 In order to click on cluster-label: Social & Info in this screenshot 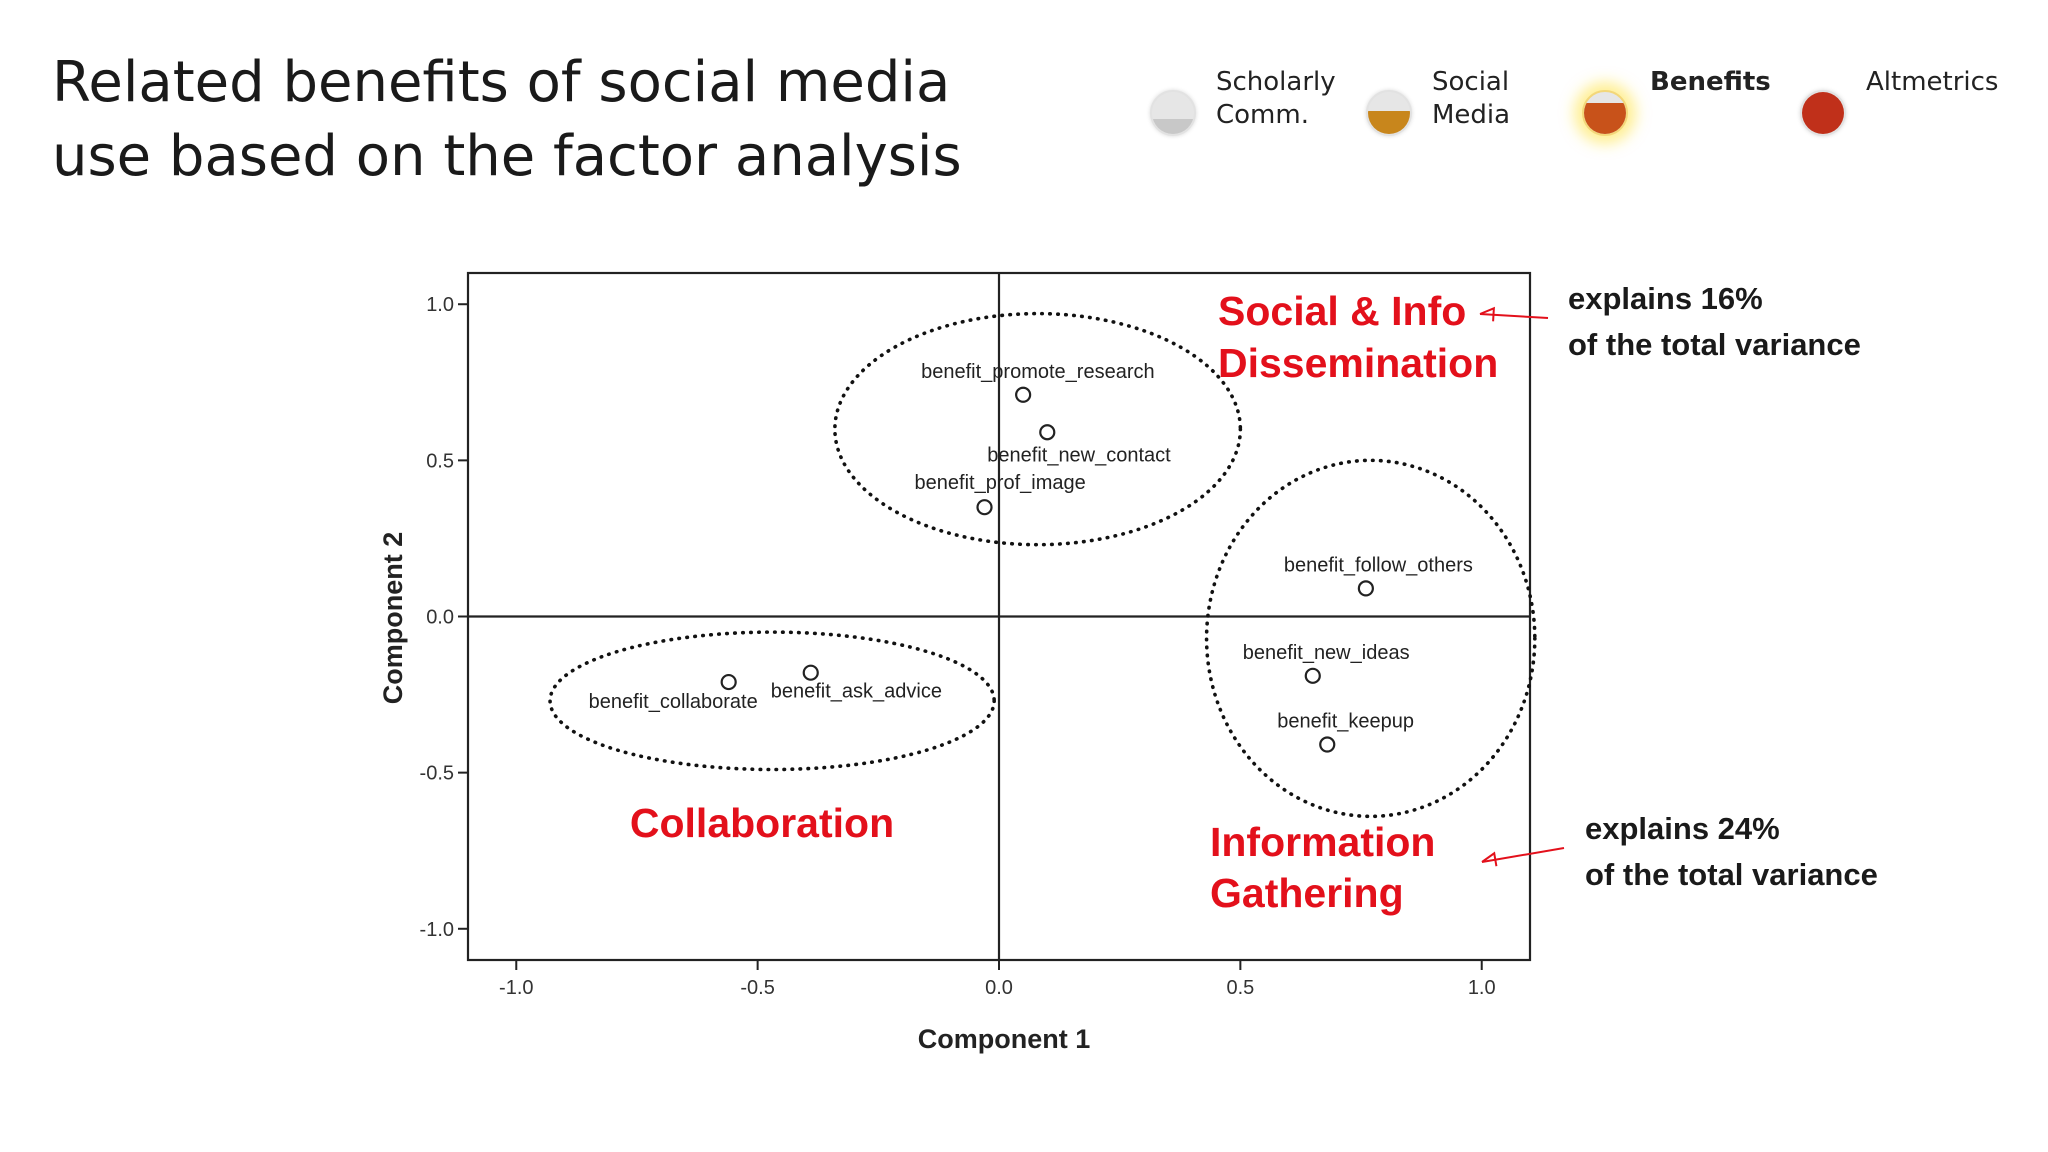, I will do `click(1342, 311)`.